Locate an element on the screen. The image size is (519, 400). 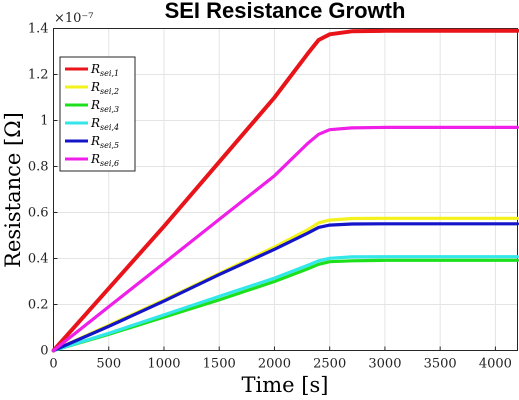
legend-label-1: Rsei,1 is located at coordinates (104, 70).